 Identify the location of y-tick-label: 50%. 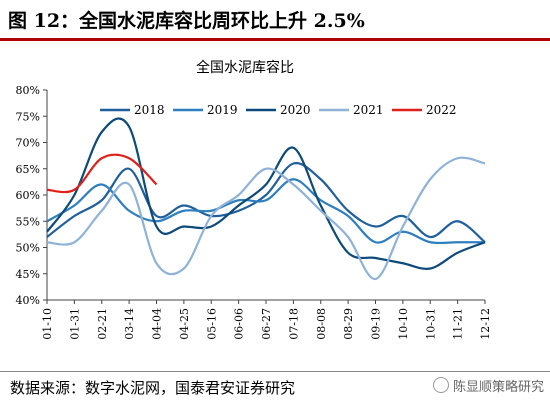
(28, 248).